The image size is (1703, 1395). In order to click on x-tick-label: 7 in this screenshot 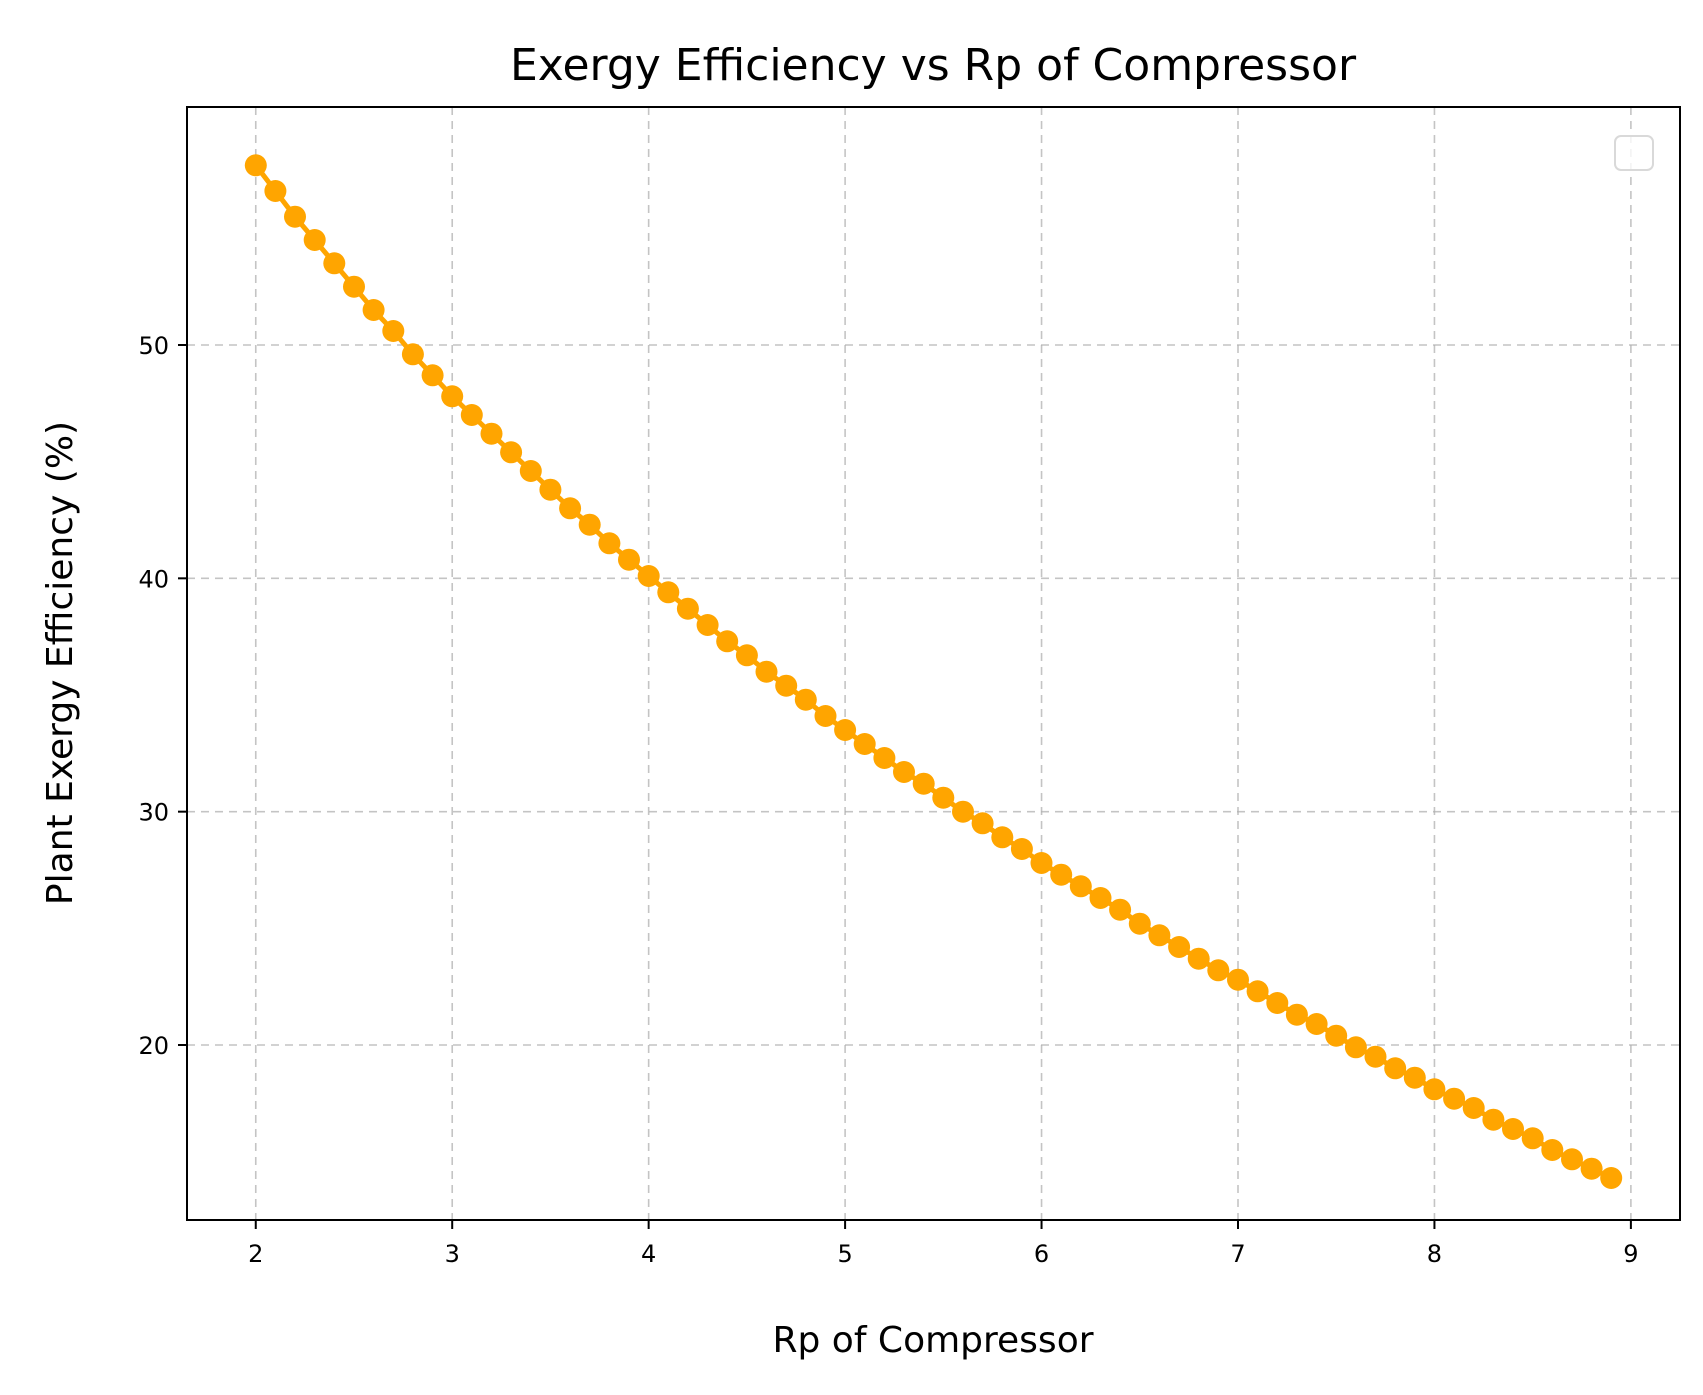, I will do `click(1237, 1254)`.